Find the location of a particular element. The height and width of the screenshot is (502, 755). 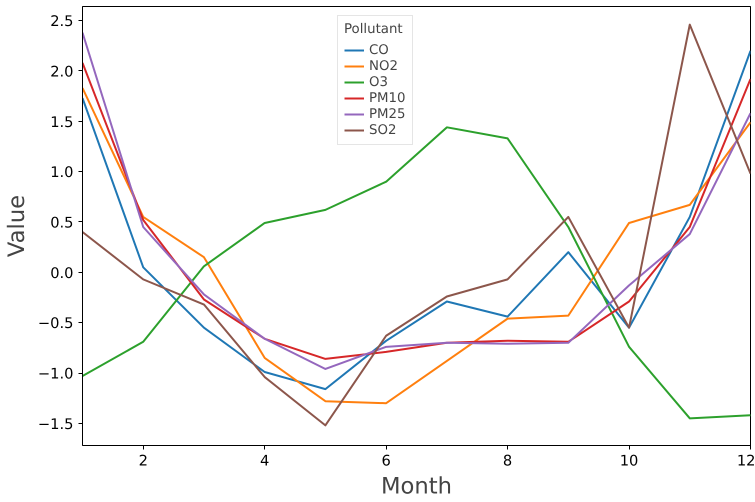

legend-label: PM25 is located at coordinates (387, 114).